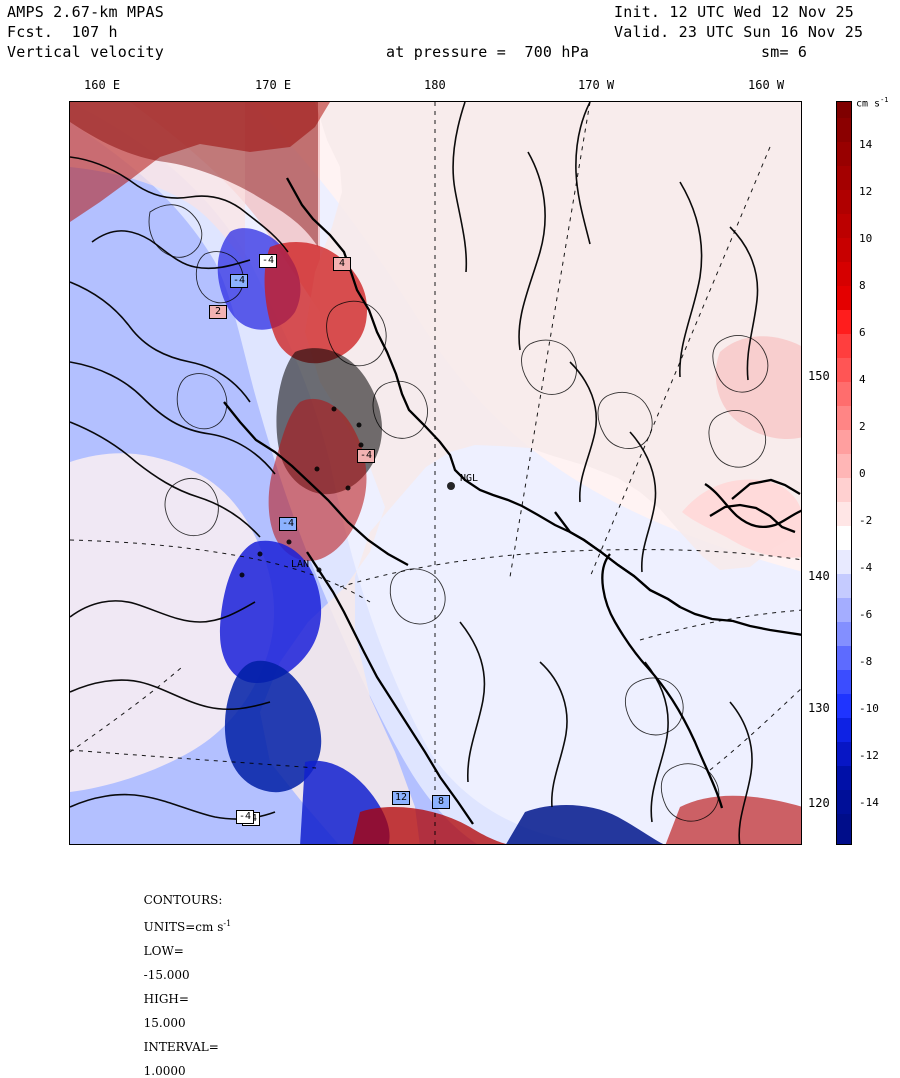 The width and height of the screenshot is (900, 1078). What do you see at coordinates (866, 614) in the screenshot?
I see `colorbar-tick-neg-6: -6` at bounding box center [866, 614].